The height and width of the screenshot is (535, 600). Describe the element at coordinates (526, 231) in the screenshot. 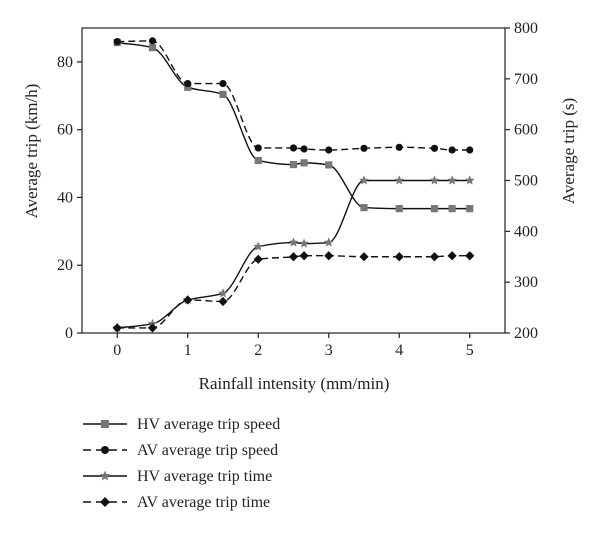

I see `y-right-tick-label: 400` at that location.